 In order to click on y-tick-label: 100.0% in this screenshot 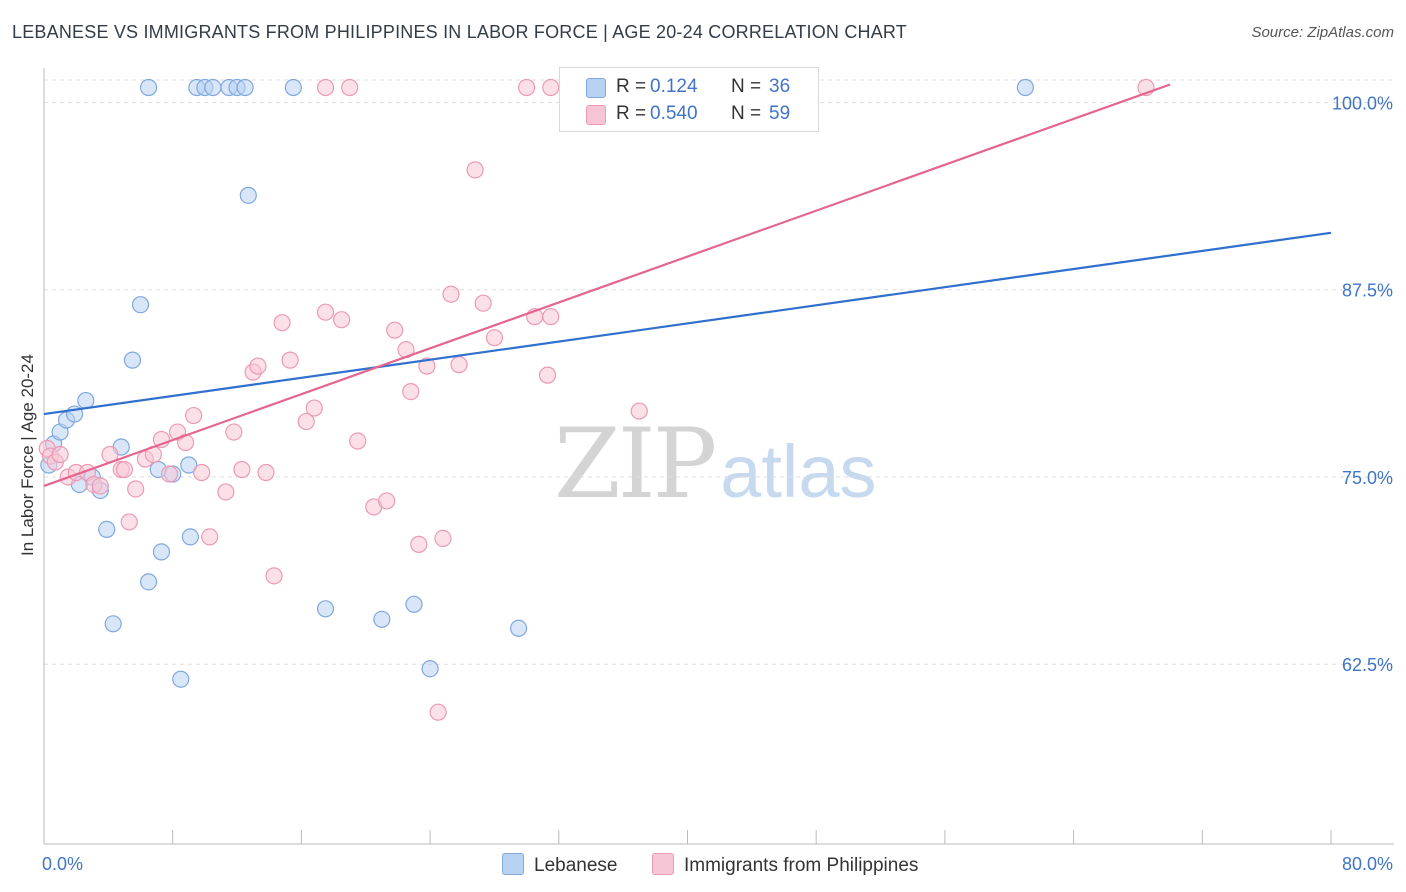, I will do `click(1362, 103)`.